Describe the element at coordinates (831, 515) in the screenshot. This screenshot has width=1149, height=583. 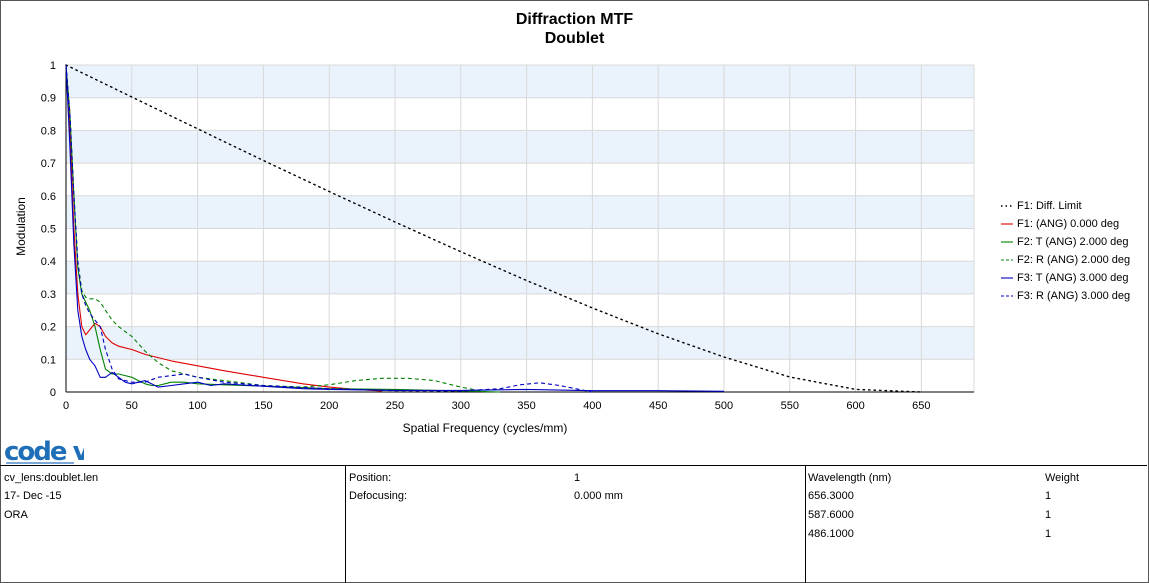
I see `wavelength-value: 587.6000` at that location.